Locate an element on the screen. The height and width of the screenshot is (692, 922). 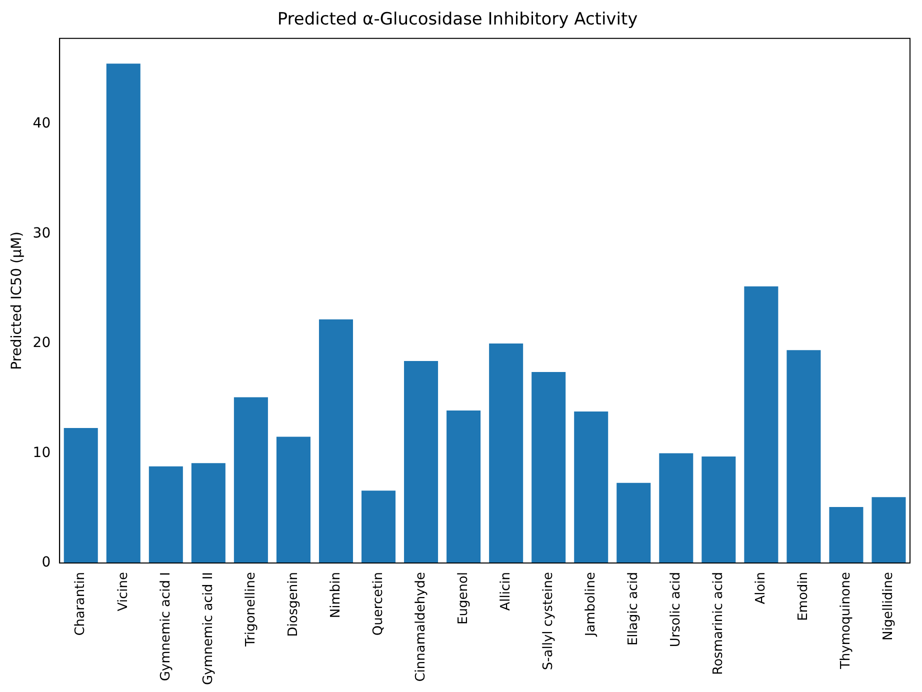
x-tick-label: Eugenol is located at coordinates (463, 598).